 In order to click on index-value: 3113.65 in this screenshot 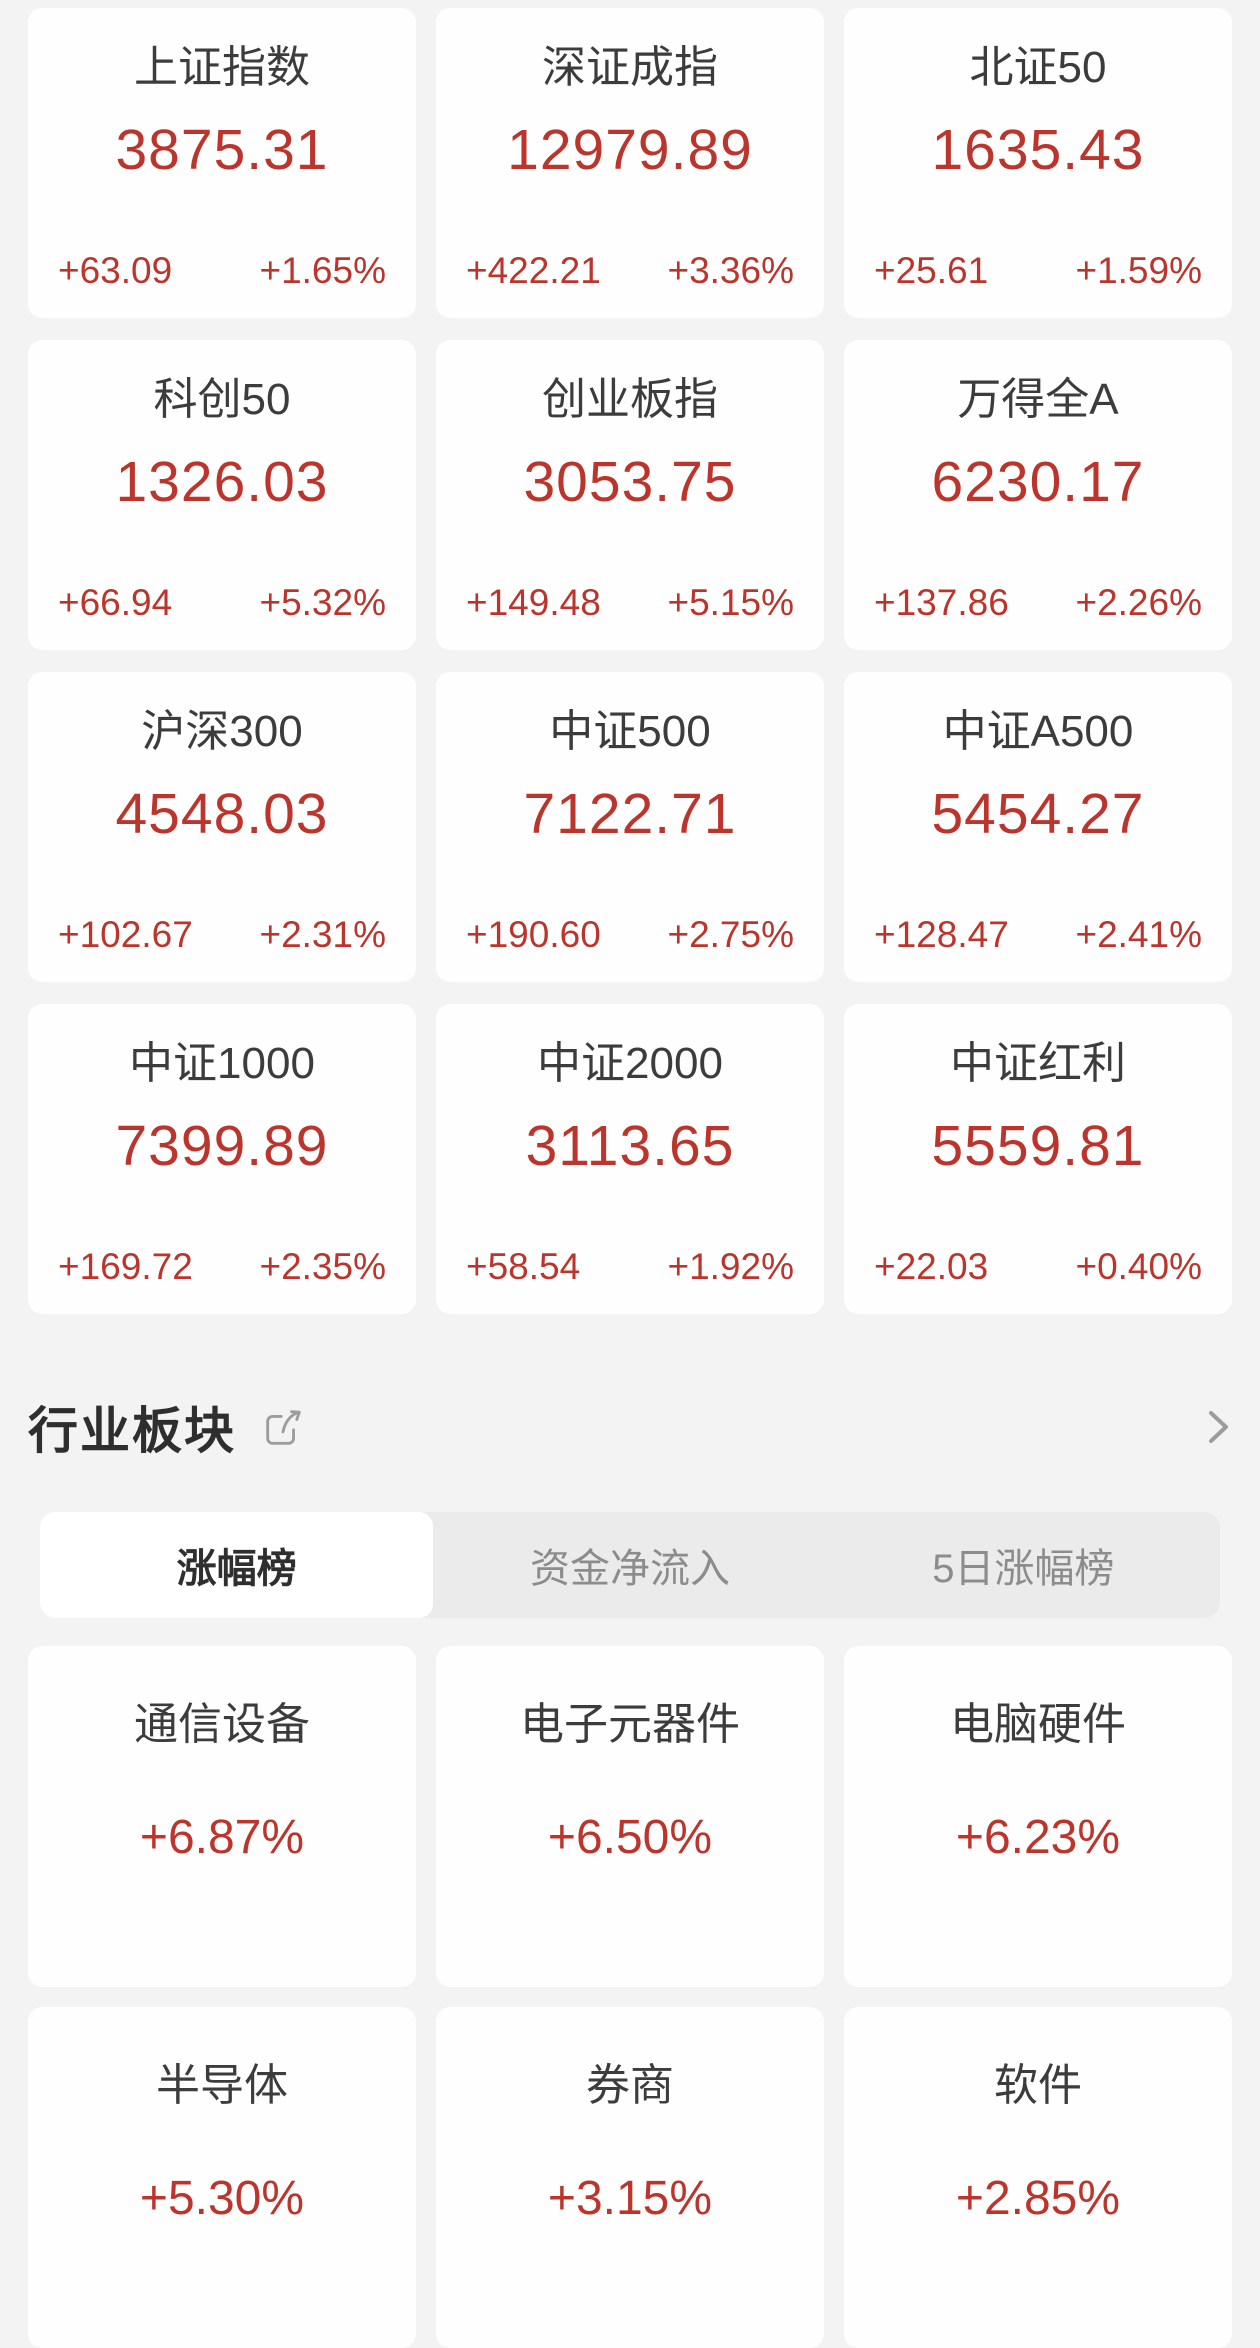, I will do `click(630, 1146)`.